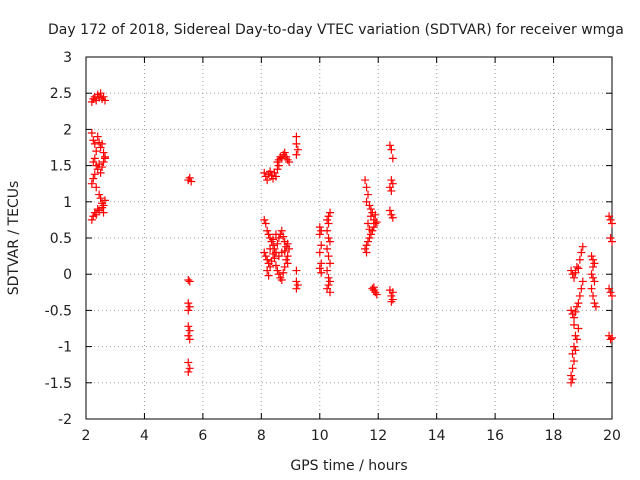  What do you see at coordinates (61, 239) in the screenshot?
I see `y-tick-label: 0.5` at bounding box center [61, 239].